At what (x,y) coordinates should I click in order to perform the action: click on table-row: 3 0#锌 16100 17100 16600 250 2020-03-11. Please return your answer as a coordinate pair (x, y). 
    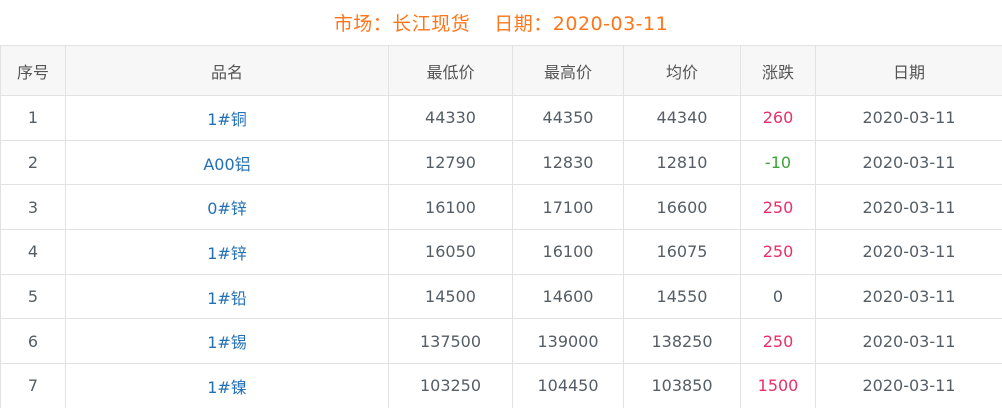
    Looking at the image, I should click on (501, 207).